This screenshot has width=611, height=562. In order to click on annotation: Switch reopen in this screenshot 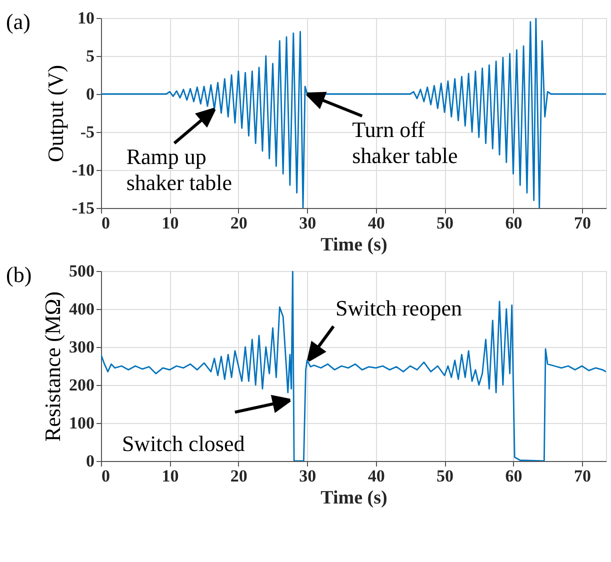, I will do `click(398, 307)`.